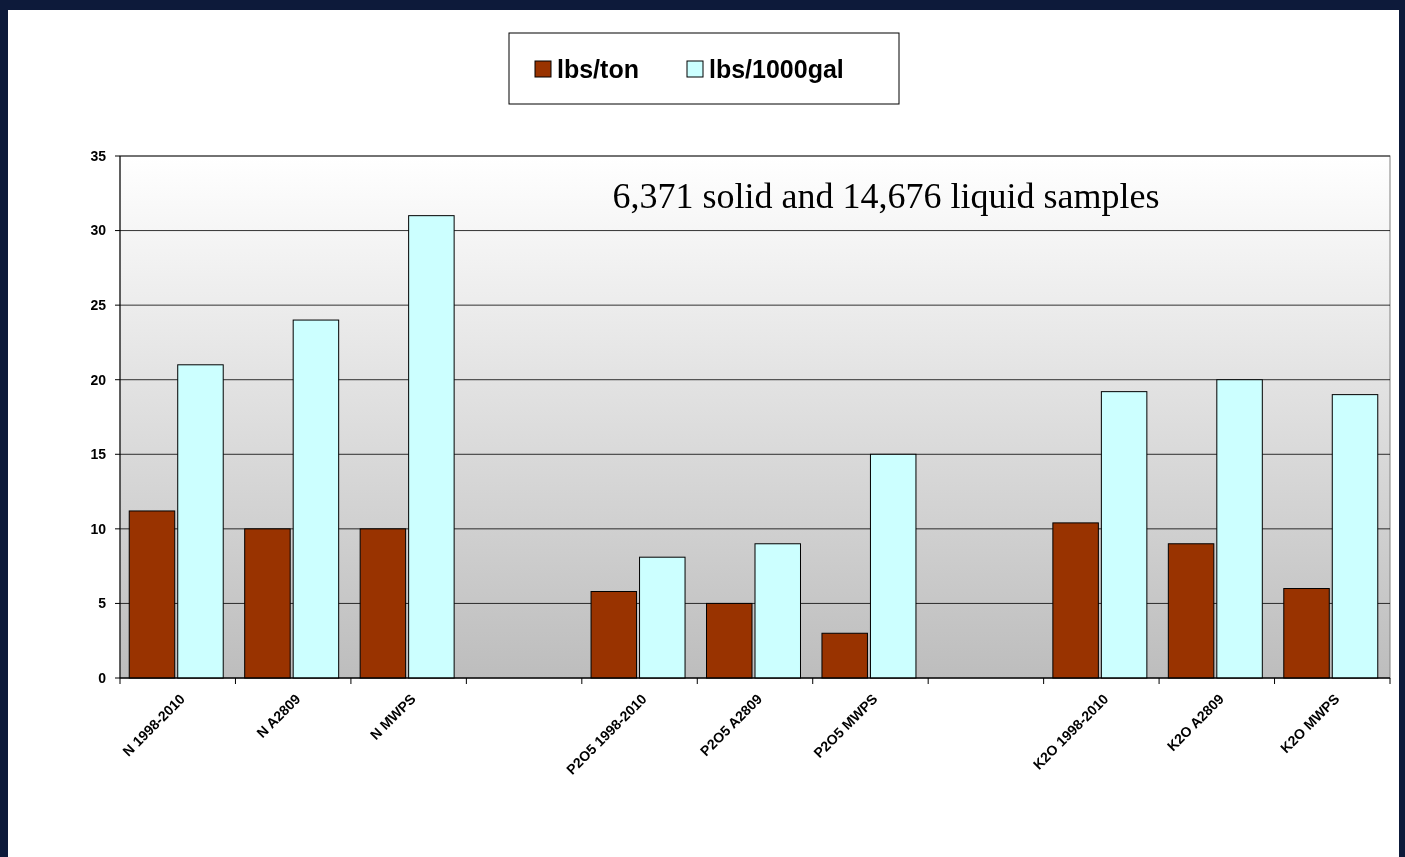 Image resolution: width=1405 pixels, height=857 pixels. Describe the element at coordinates (776, 69) in the screenshot. I see `legend-label: lbs/1000gal` at that location.